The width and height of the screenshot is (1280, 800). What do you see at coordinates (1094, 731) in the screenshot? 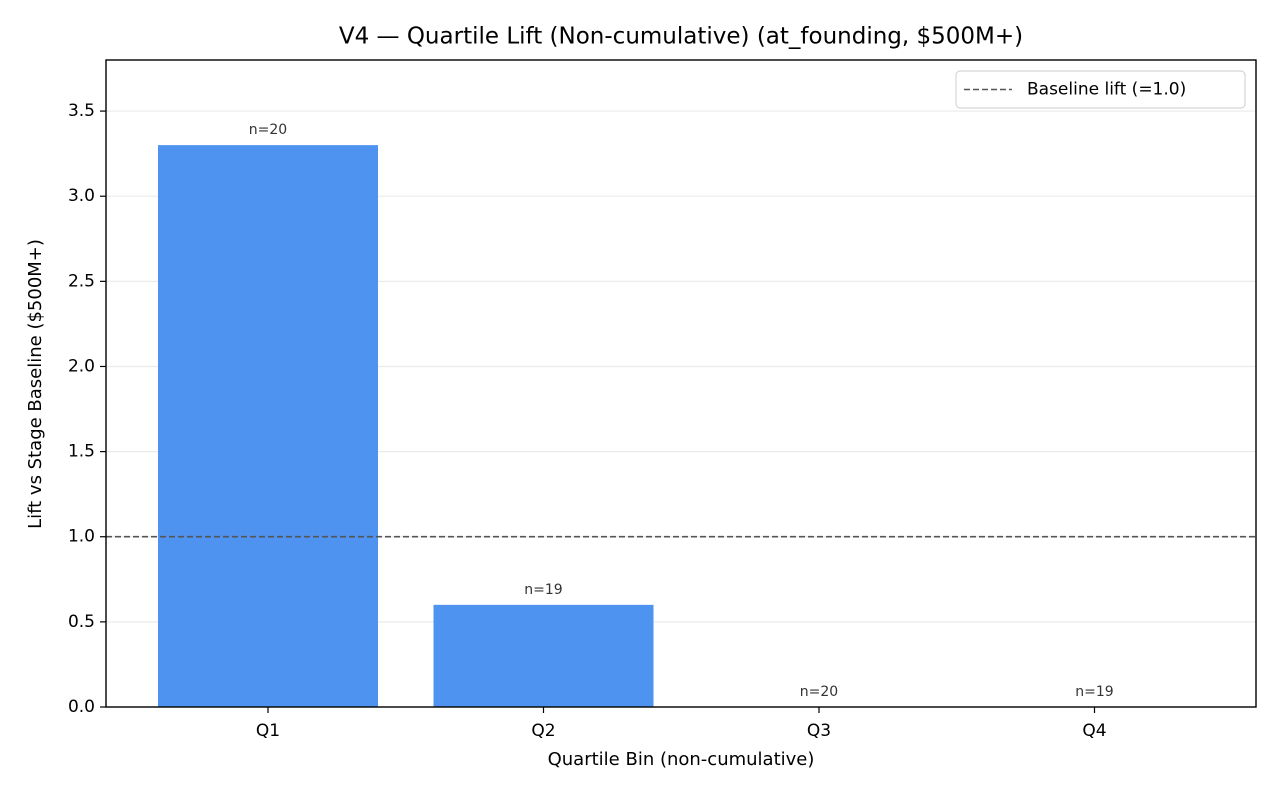
I see `x-tick-label: Q4` at bounding box center [1094, 731].